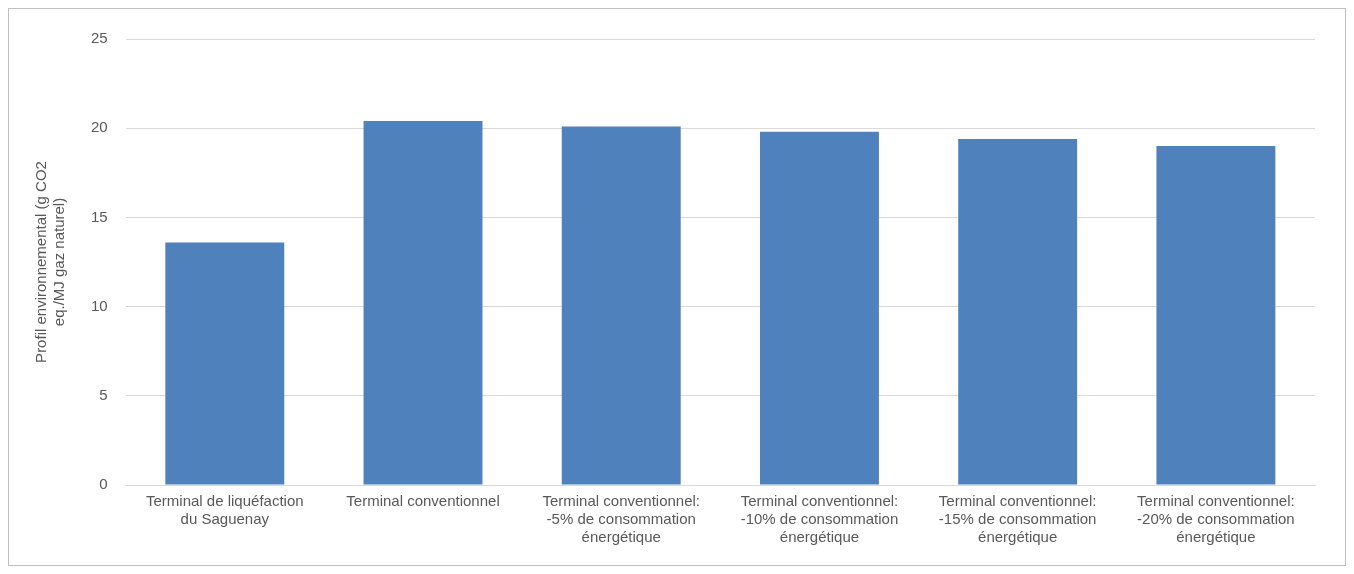 The image size is (1354, 574). What do you see at coordinates (50, 262) in the screenshot?
I see `y-axis-title: Profil environnemental (g CO2 eq./MJ gaz naturel)` at bounding box center [50, 262].